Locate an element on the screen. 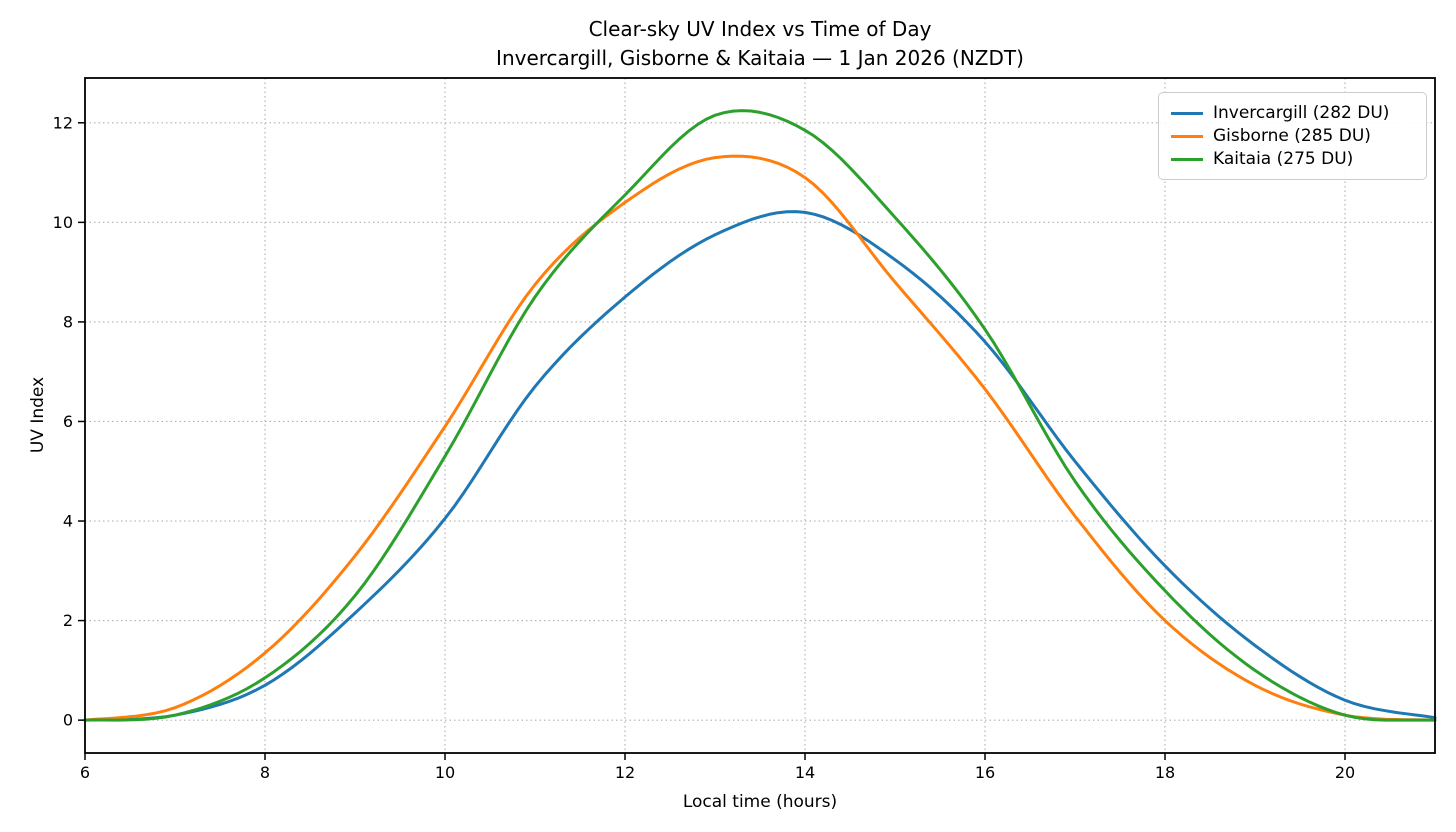  x-tick-label: 6 is located at coordinates (85, 772).